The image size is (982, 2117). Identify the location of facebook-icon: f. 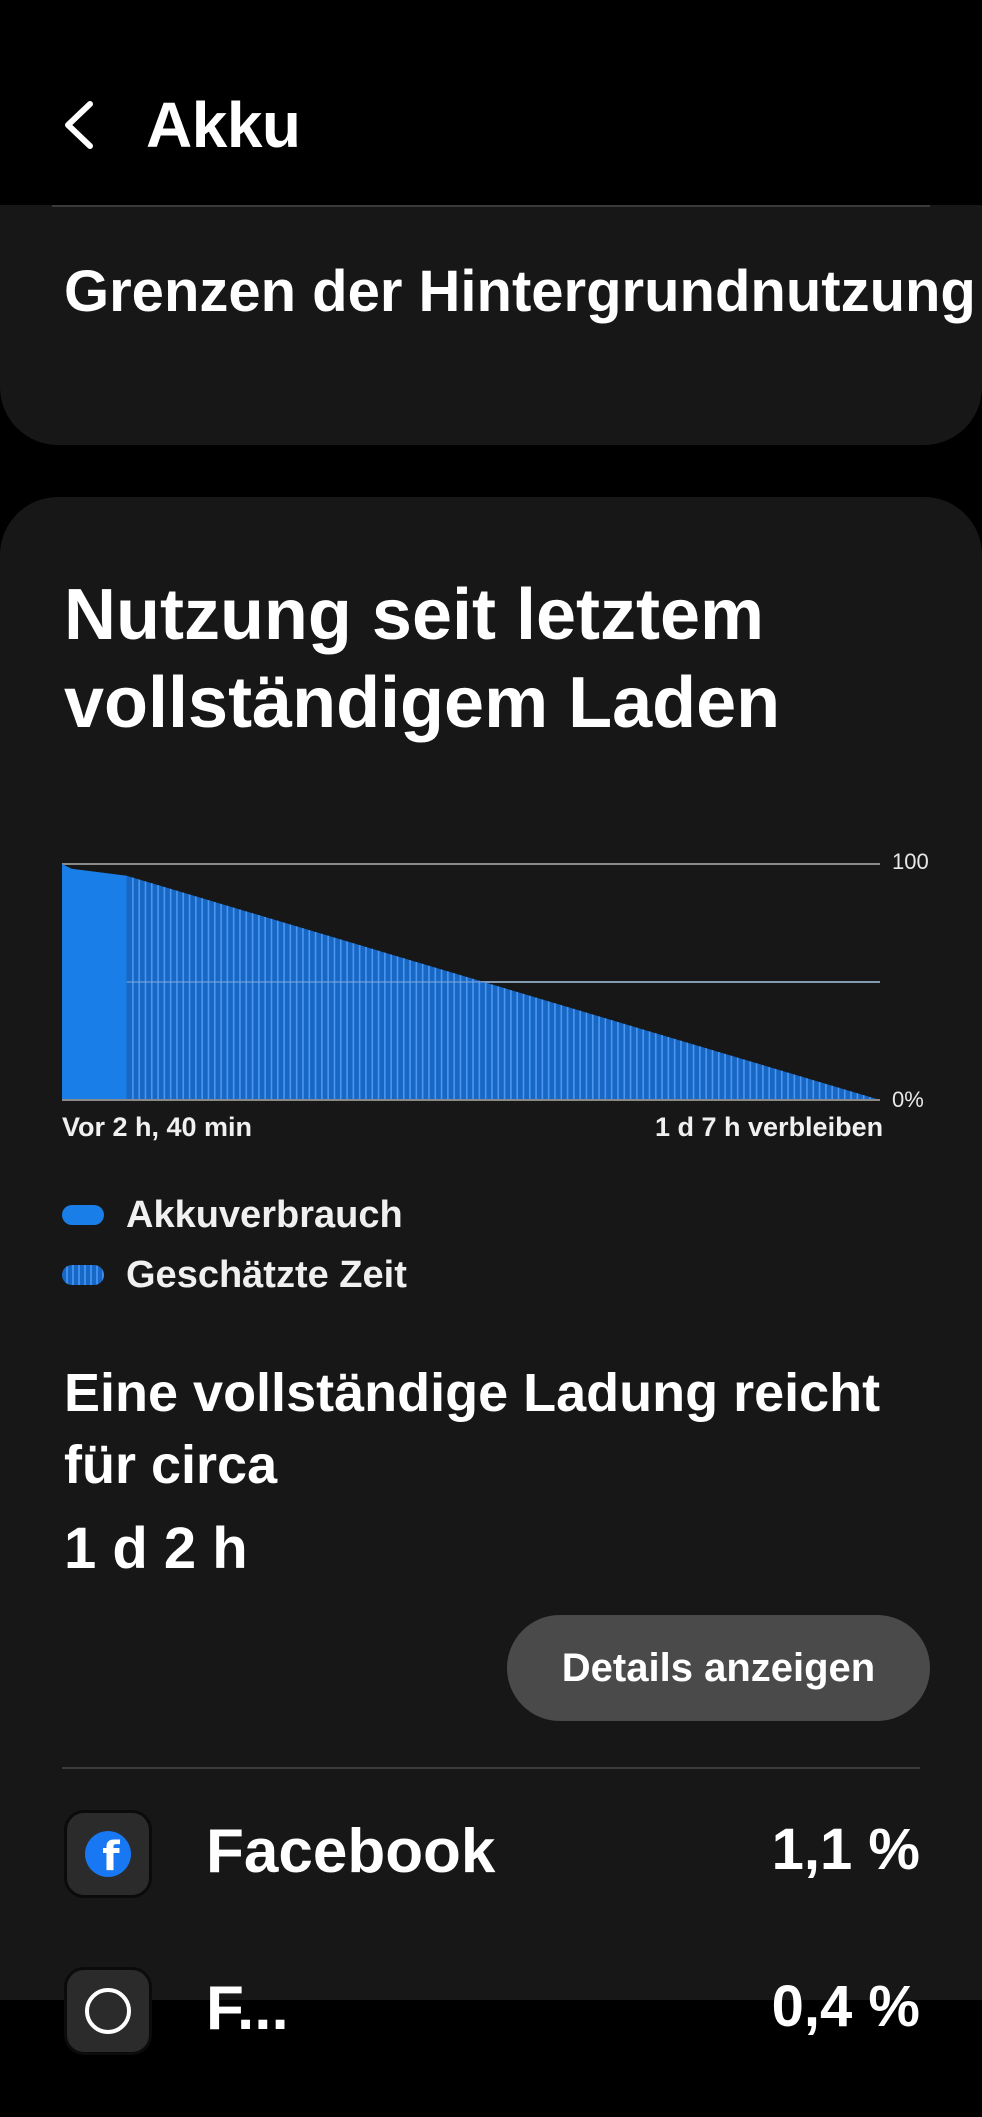
(108, 1854).